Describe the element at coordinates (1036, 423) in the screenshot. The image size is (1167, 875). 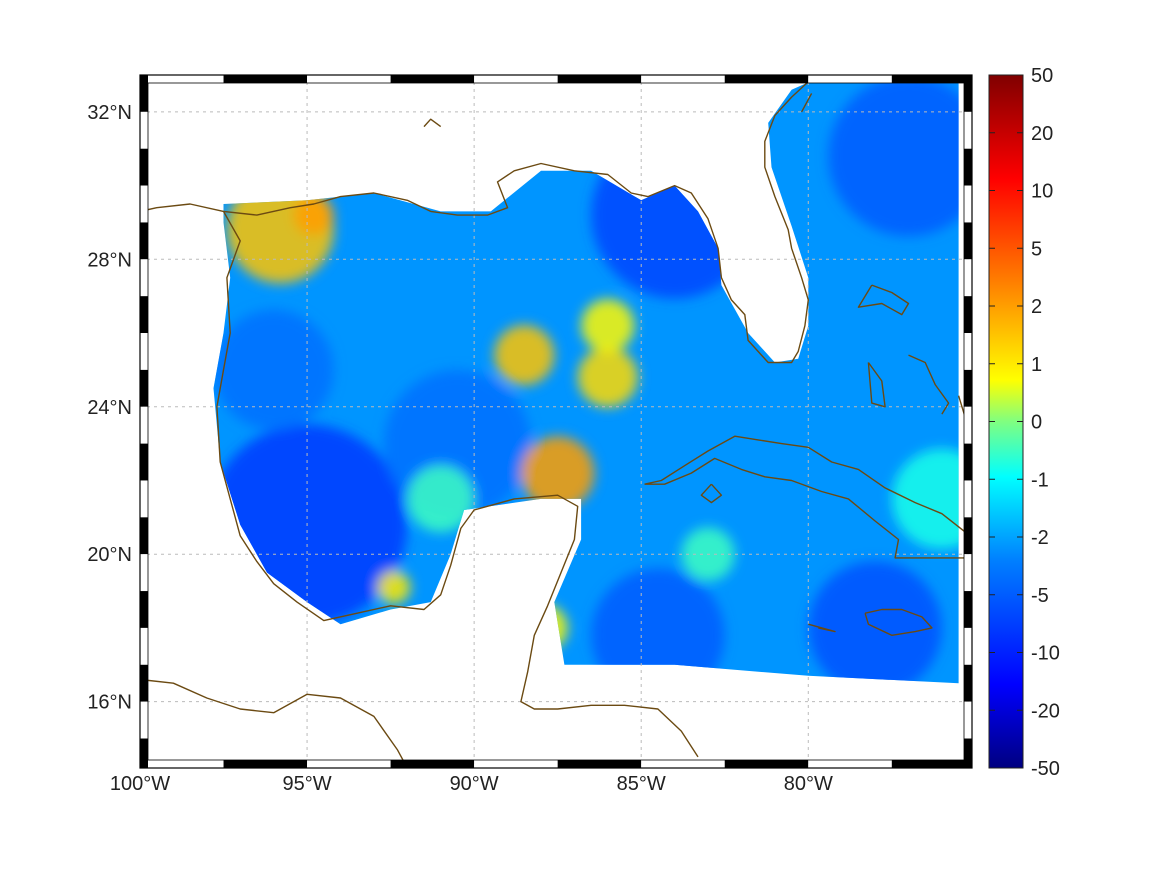
I see `colorbar-label: 0` at that location.